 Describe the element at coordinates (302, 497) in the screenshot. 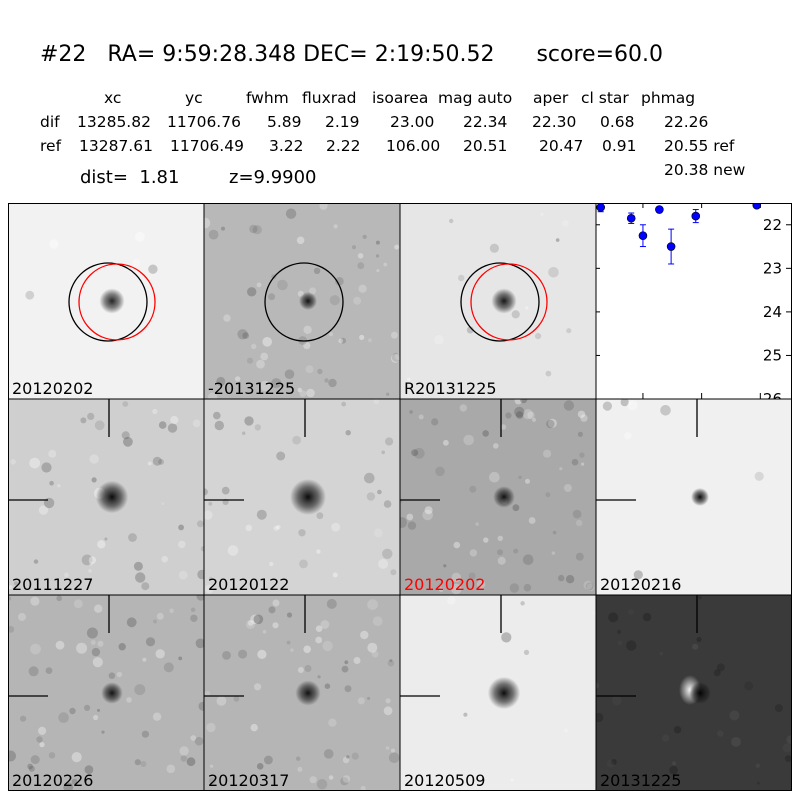

I see `stamp-panel: 20120122` at that location.